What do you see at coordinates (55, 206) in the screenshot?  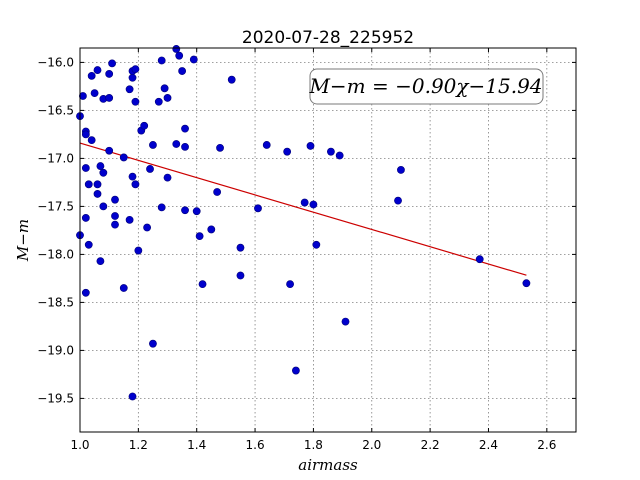 I see `y-tick-label: −17.5` at bounding box center [55, 206].